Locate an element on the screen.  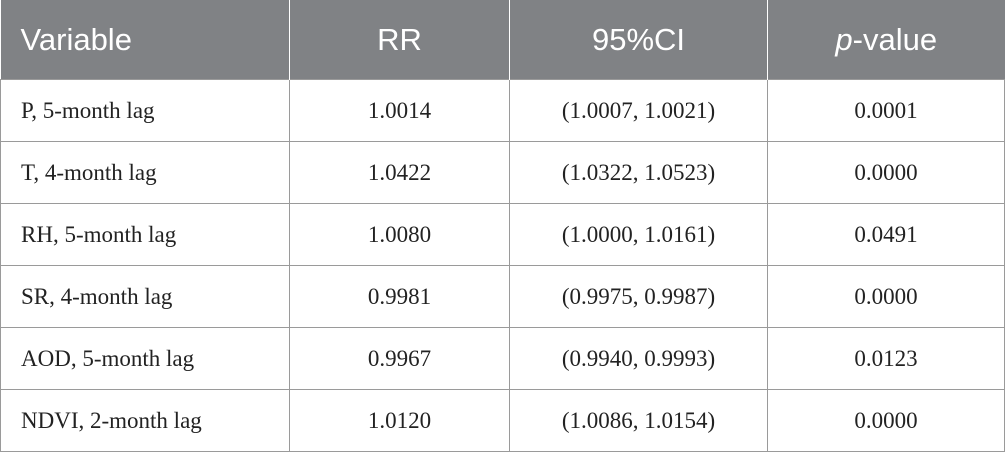
cell-rr: 0.9967 is located at coordinates (399, 358).